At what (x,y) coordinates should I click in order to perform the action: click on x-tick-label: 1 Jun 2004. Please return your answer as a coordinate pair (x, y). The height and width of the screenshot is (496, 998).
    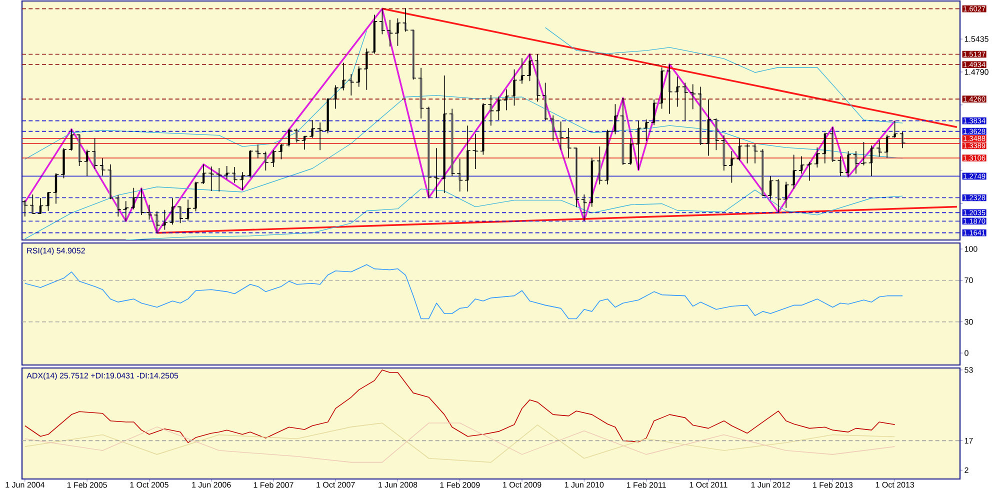
    Looking at the image, I should click on (25, 485).